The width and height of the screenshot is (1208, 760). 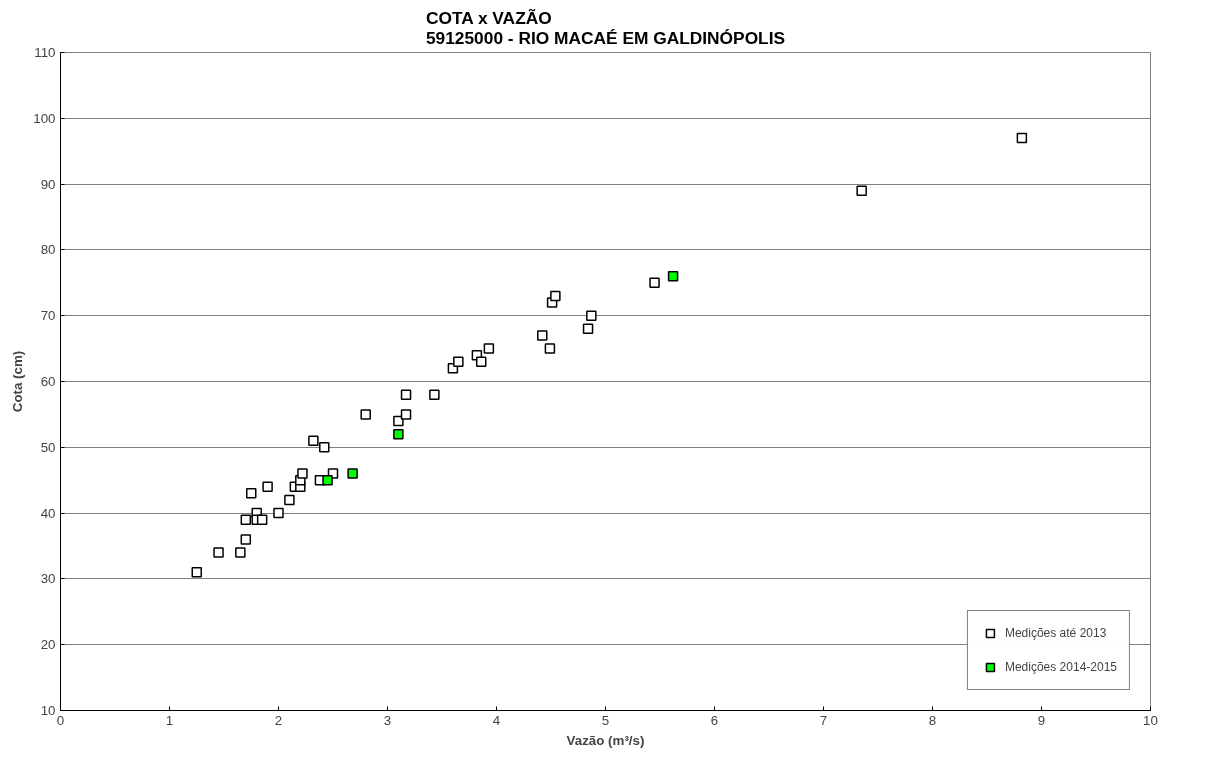 What do you see at coordinates (48, 316) in the screenshot?
I see `y-tick-label: 70` at bounding box center [48, 316].